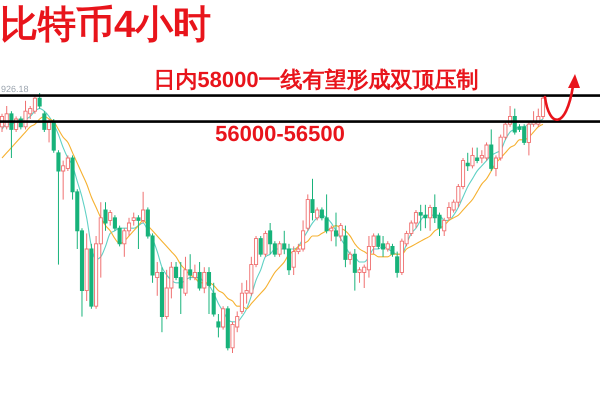 This screenshot has width=600, height=402. What do you see at coordinates (316, 79) in the screenshot?
I see `text: 日内58000一线有望形成双顶压制` at bounding box center [316, 79].